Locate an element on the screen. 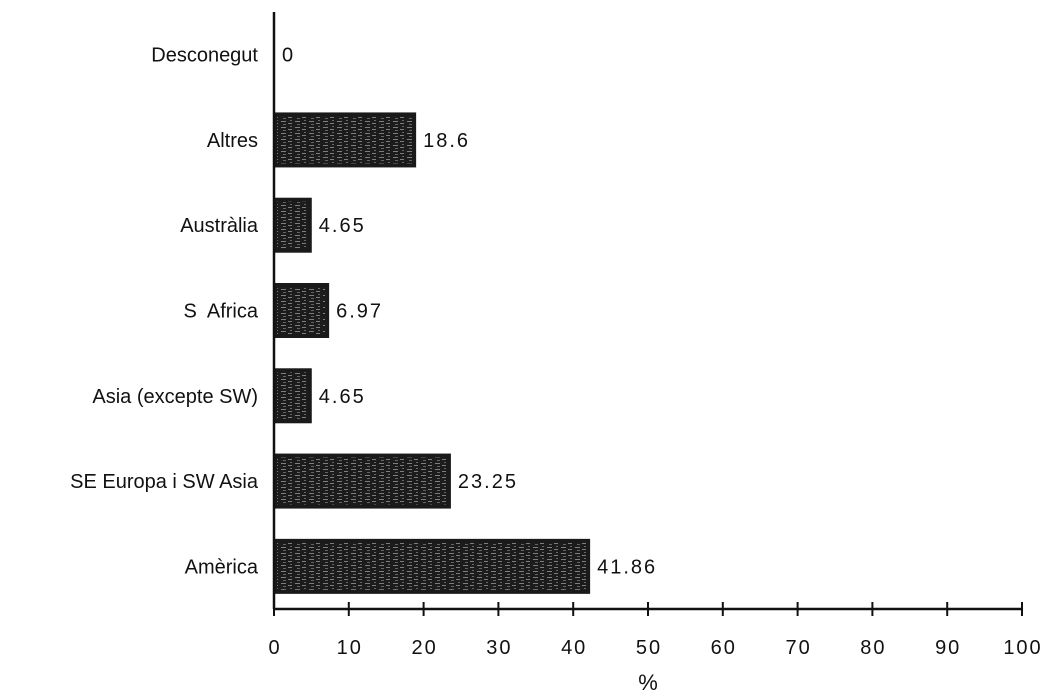 This screenshot has width=1053, height=696. value-label-desconegut: 0 is located at coordinates (288, 56).